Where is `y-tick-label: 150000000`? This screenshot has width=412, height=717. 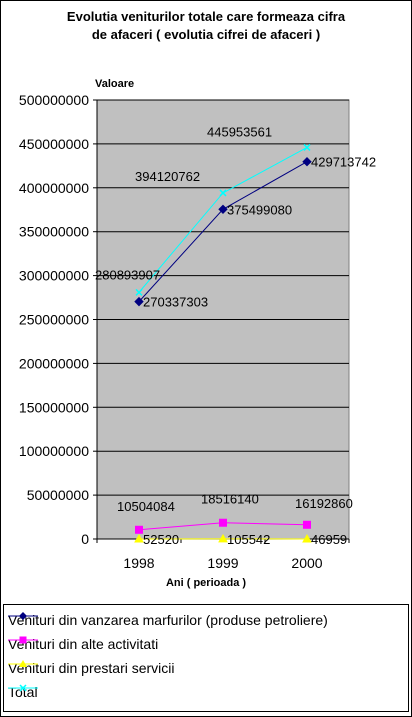
y-tick-label: 150000000 is located at coordinates (54, 407).